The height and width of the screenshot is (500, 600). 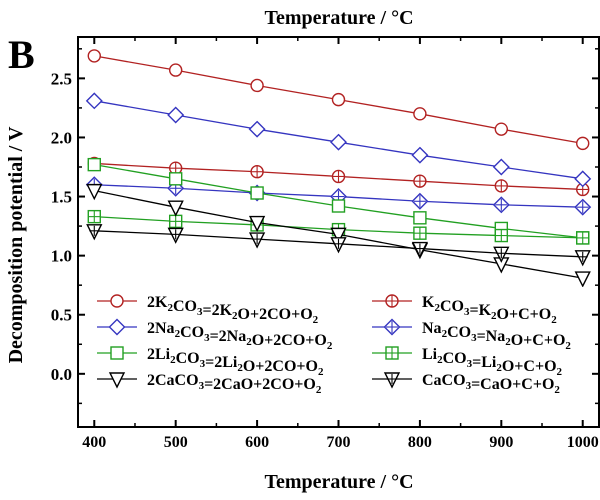 What do you see at coordinates (501, 442) in the screenshot?
I see `x-tick-label: 900` at bounding box center [501, 442].